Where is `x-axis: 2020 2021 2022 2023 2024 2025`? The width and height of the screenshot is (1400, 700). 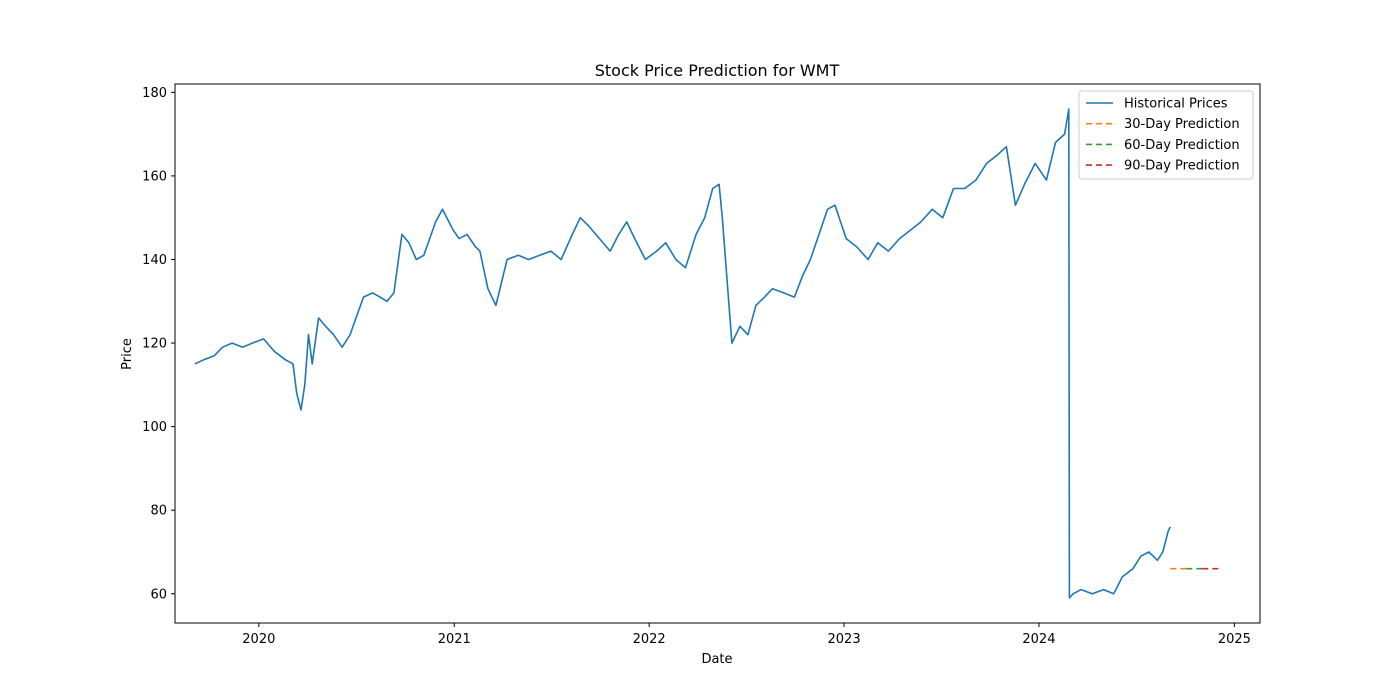
x-axis: 2020 2021 2022 2023 2024 2025 is located at coordinates (746, 635).